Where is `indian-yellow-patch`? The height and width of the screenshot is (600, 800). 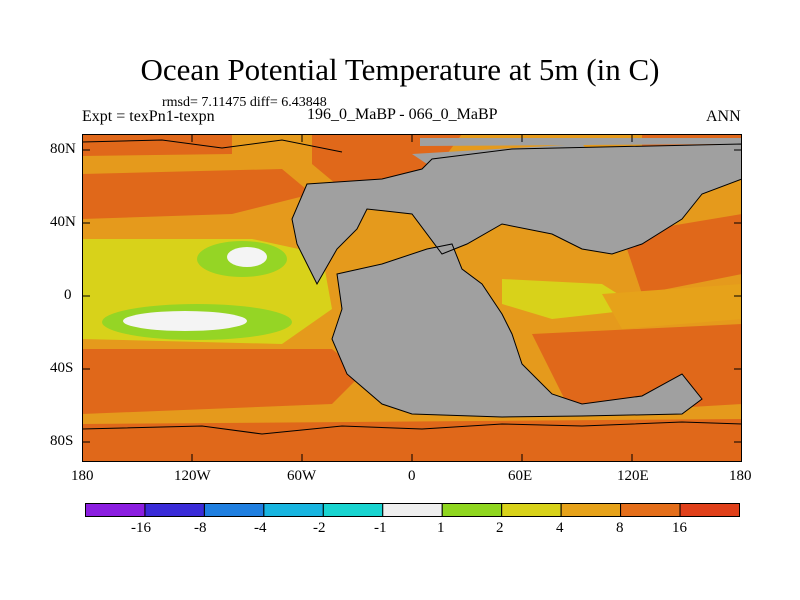 indian-yellow-patch is located at coordinates (572, 299).